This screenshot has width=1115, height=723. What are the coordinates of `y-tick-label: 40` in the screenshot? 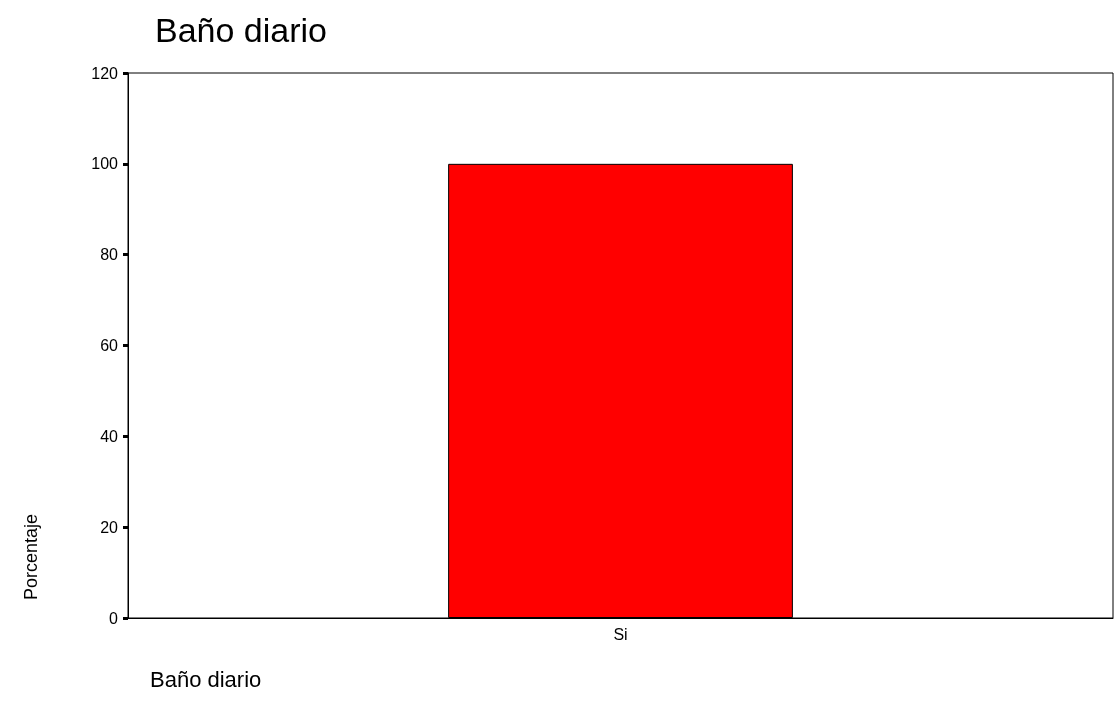 It's located at (109, 436).